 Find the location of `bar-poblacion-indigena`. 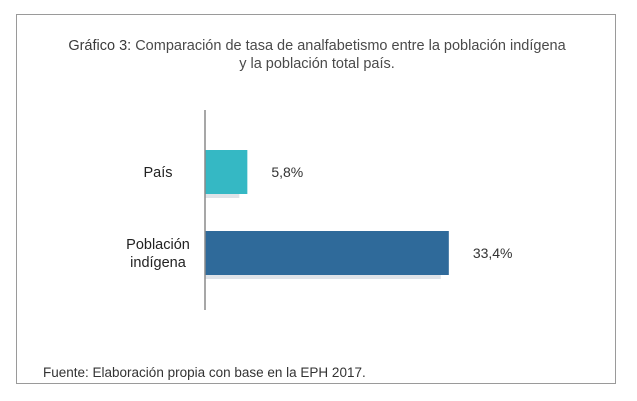

bar-poblacion-indigena is located at coordinates (327, 253).